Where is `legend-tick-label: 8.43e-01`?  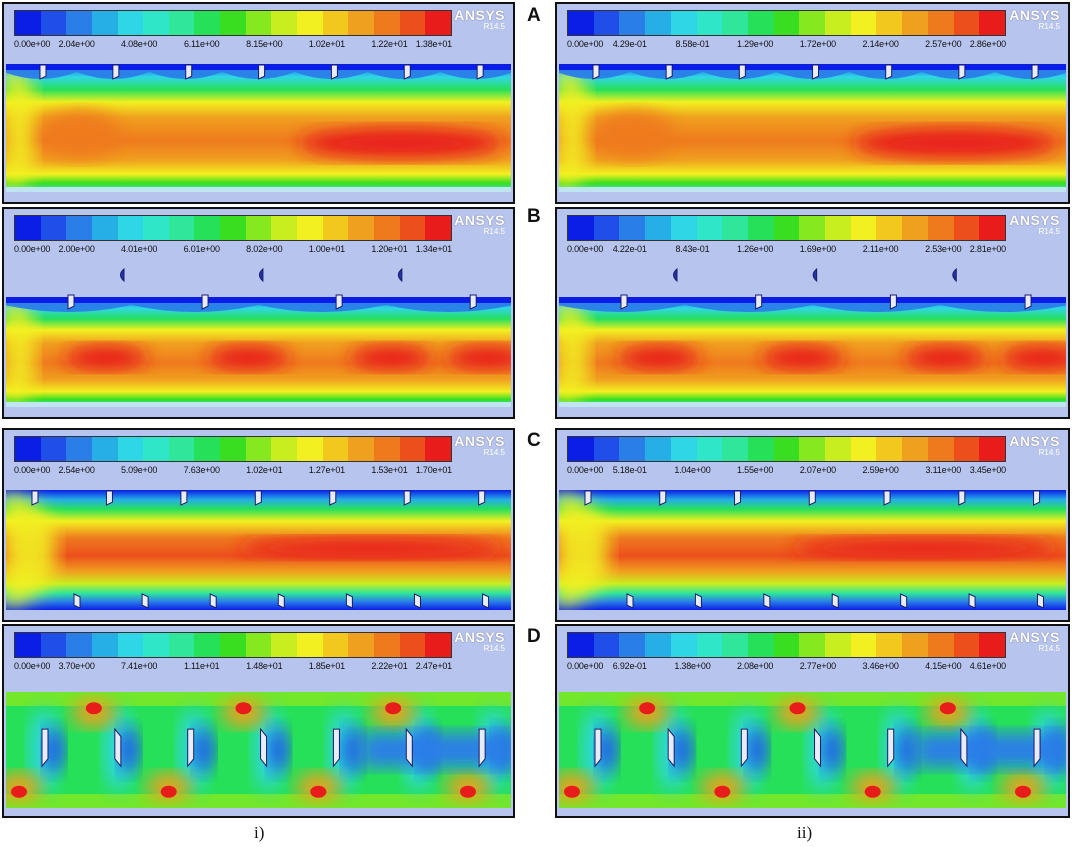 legend-tick-label: 8.43e-01 is located at coordinates (692, 249).